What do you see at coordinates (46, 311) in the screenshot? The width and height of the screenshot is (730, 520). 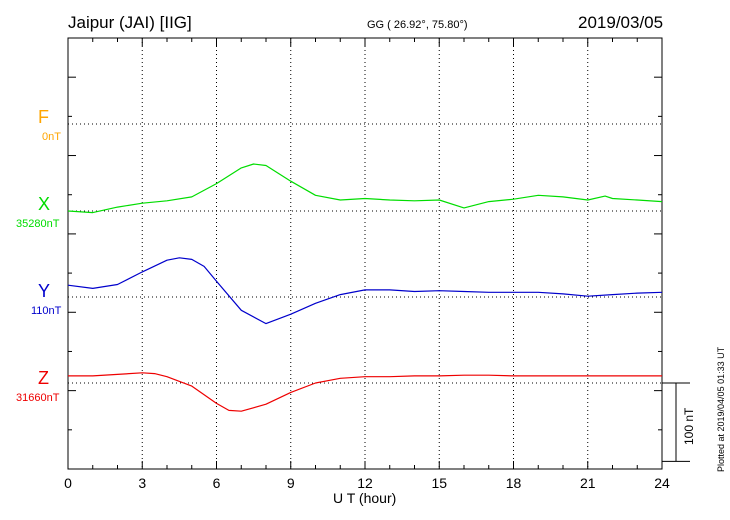 I see `channel-y-baseline: 110nT` at bounding box center [46, 311].